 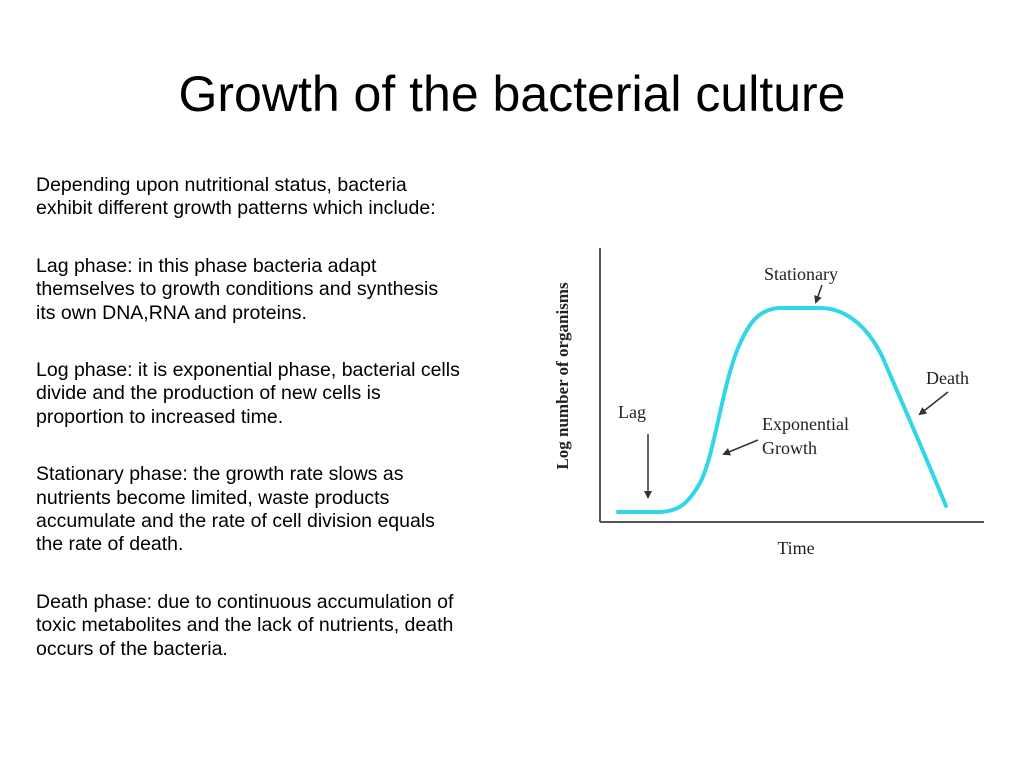 I want to click on slide-title: Growth of the bacterial culture, so click(x=512, y=94).